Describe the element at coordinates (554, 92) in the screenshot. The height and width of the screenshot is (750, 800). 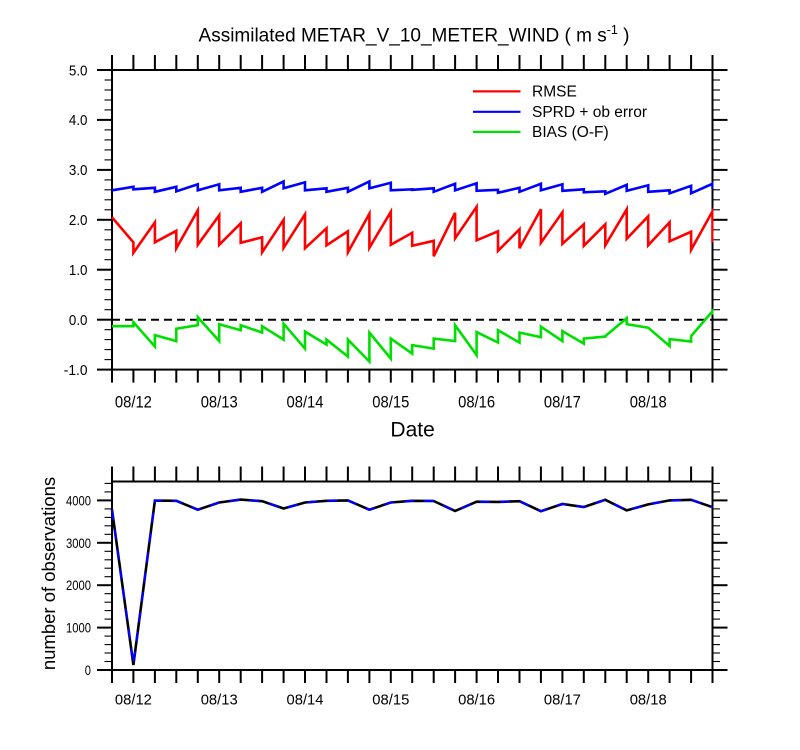
I see `svg-text: RMSE` at that location.